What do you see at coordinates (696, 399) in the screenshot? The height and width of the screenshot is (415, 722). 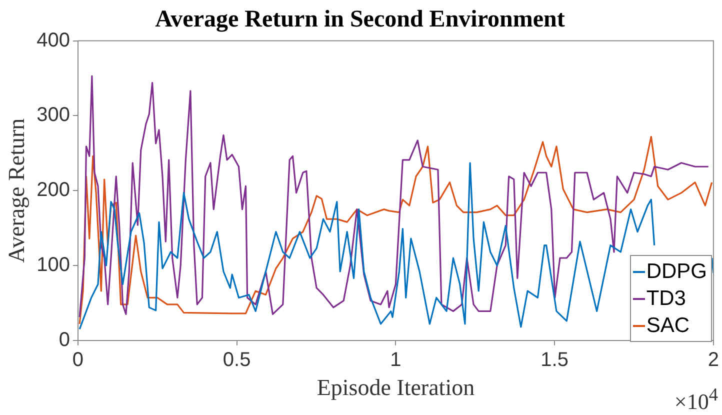 I see `text: ×10$^{4}$` at bounding box center [696, 399].